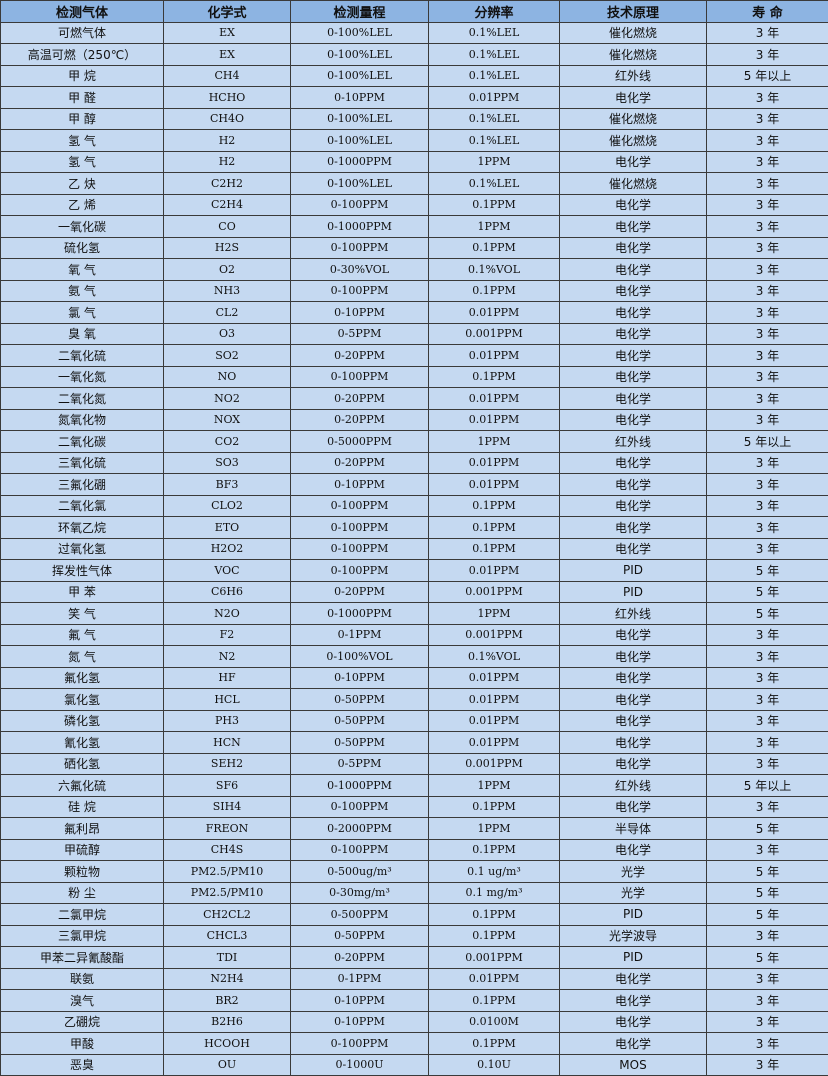 The image size is (828, 1076). Describe the element at coordinates (82, 377) in the screenshot. I see `cell-gas-name: 一氧化氮` at that location.